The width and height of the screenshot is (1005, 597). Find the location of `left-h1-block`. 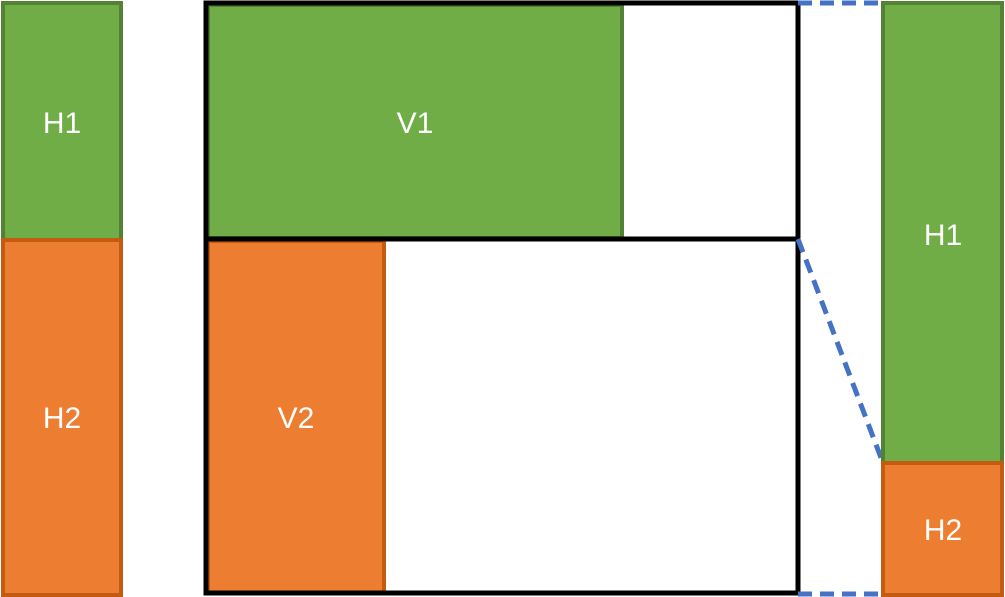

left-h1-block is located at coordinates (62, 121).